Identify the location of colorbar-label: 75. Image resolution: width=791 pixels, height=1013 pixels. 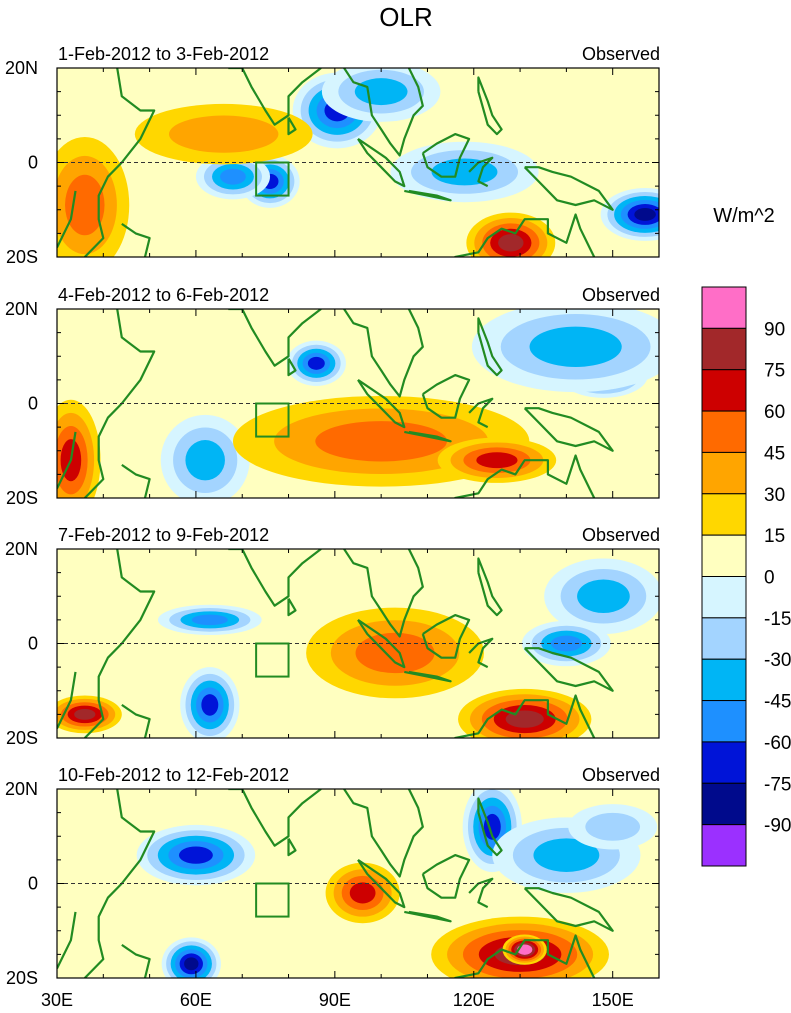
(774, 371).